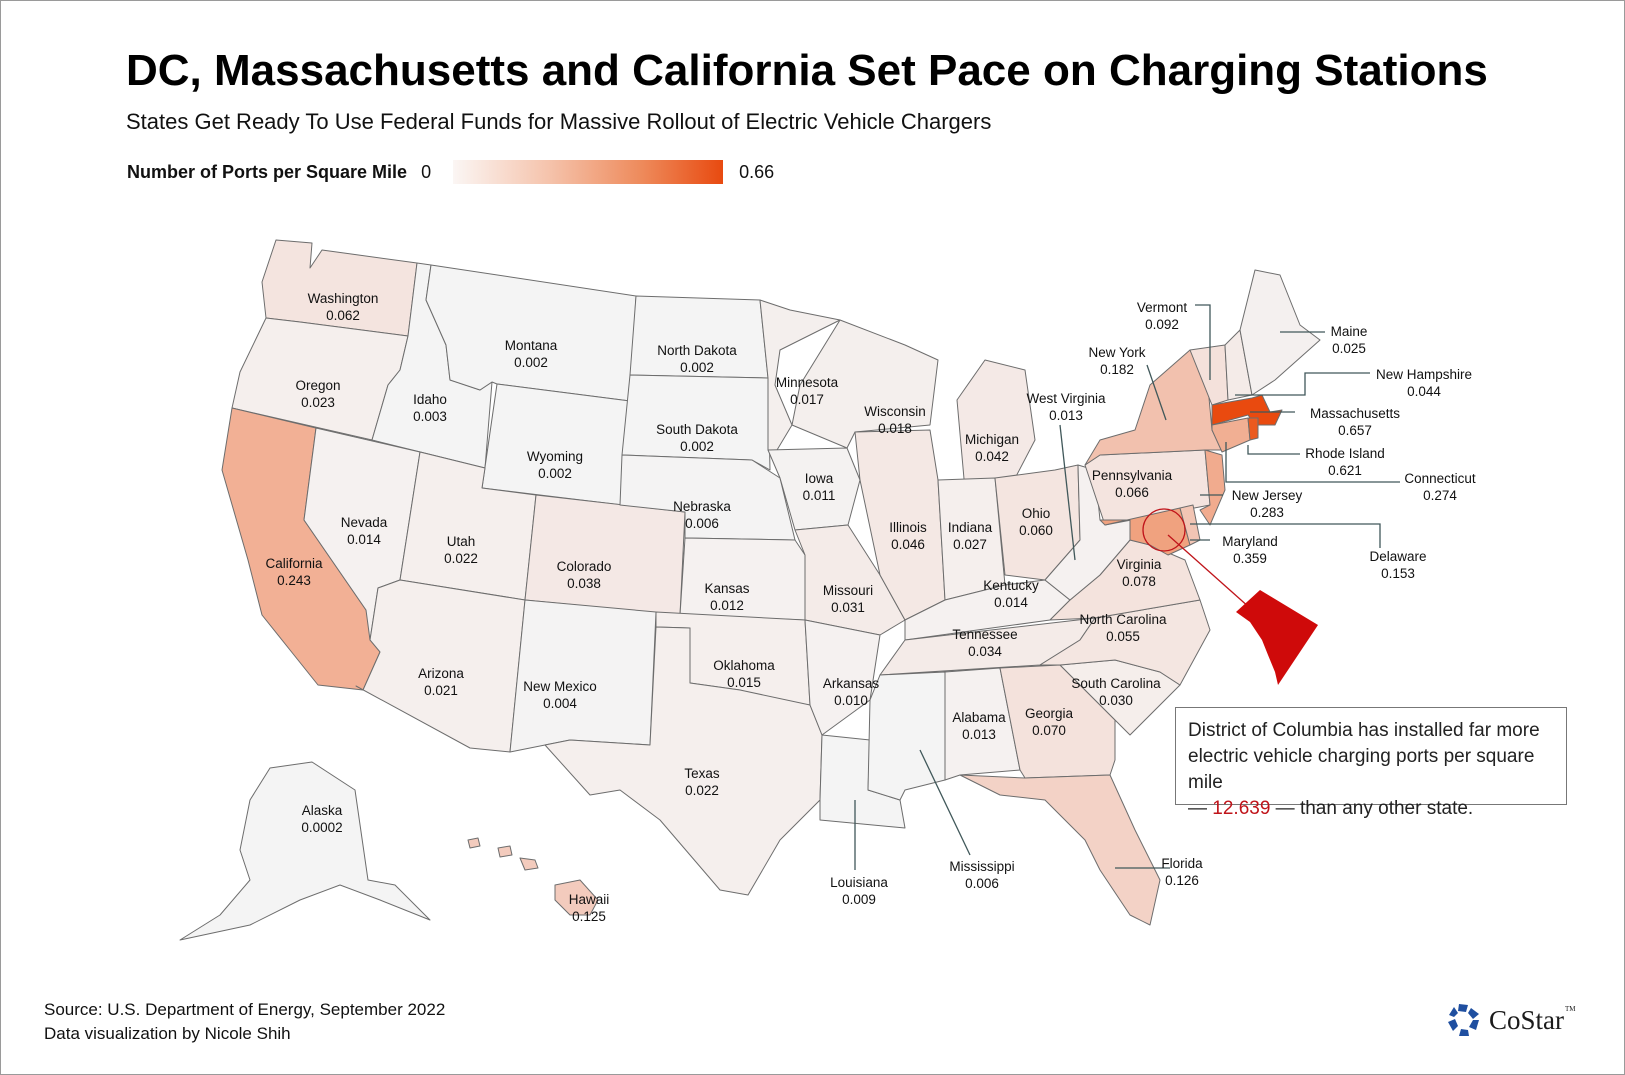 The height and width of the screenshot is (1075, 1625). What do you see at coordinates (1247, 410) in the screenshot?
I see `state-massachusetts` at bounding box center [1247, 410].